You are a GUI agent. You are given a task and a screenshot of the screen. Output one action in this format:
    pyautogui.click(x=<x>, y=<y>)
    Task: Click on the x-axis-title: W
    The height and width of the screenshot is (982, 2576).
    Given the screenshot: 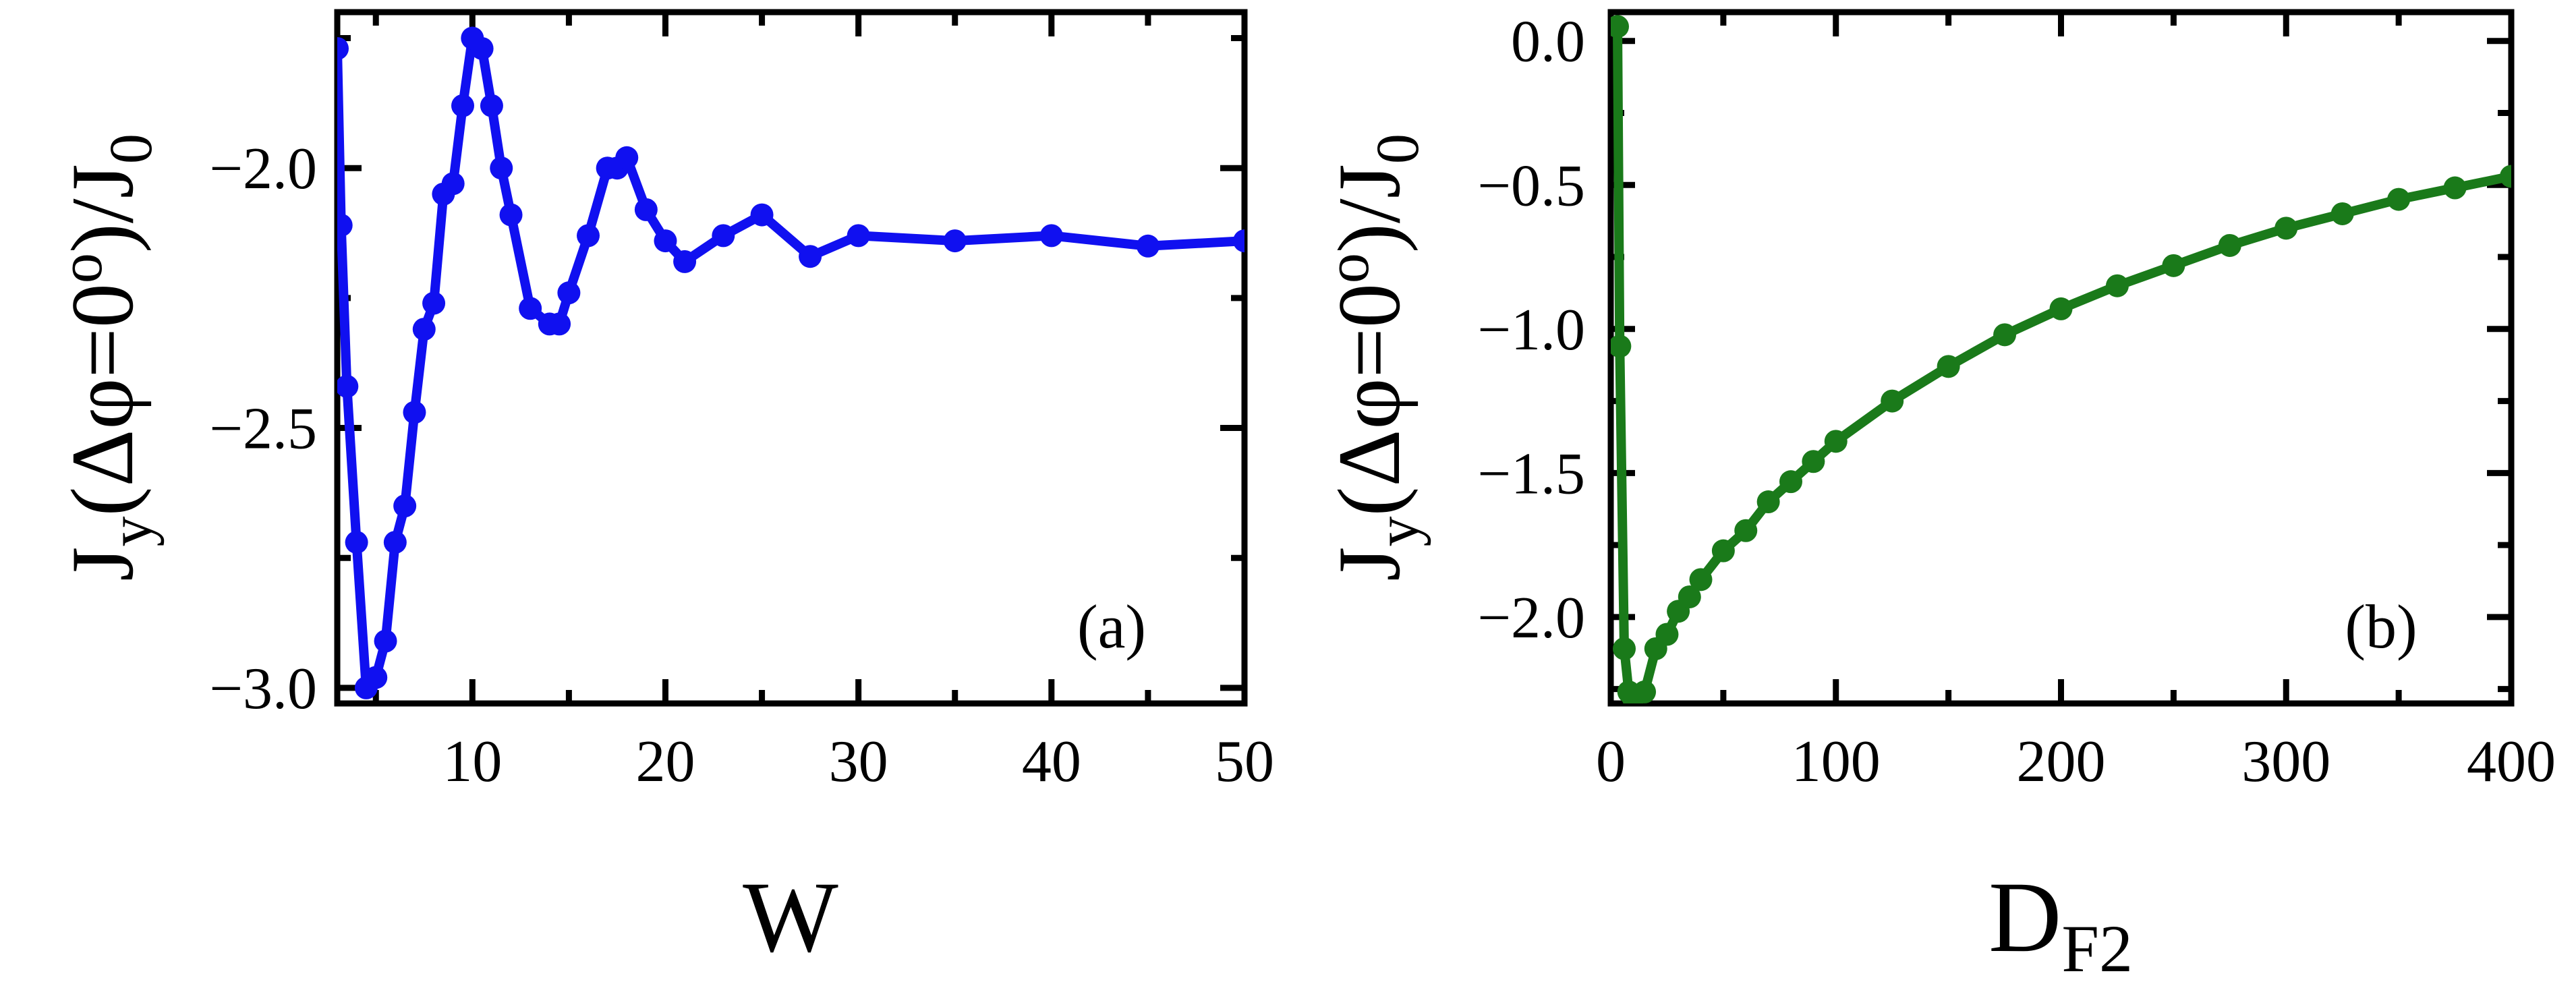 What is the action you would take?
    pyautogui.click(x=790, y=917)
    